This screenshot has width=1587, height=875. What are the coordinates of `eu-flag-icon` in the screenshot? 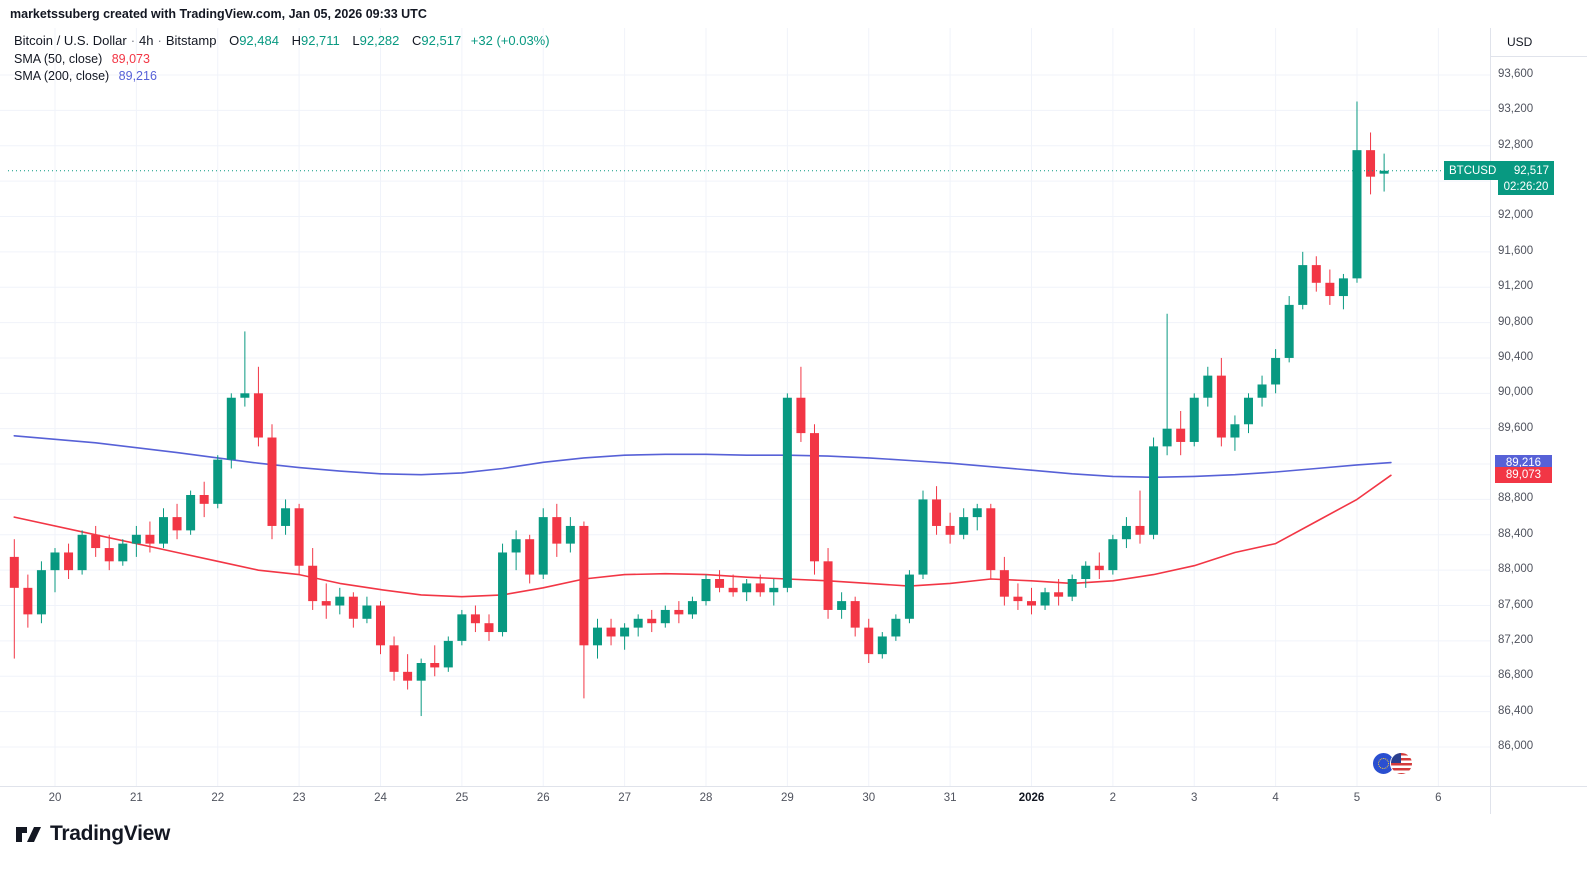 It's located at (1383, 763).